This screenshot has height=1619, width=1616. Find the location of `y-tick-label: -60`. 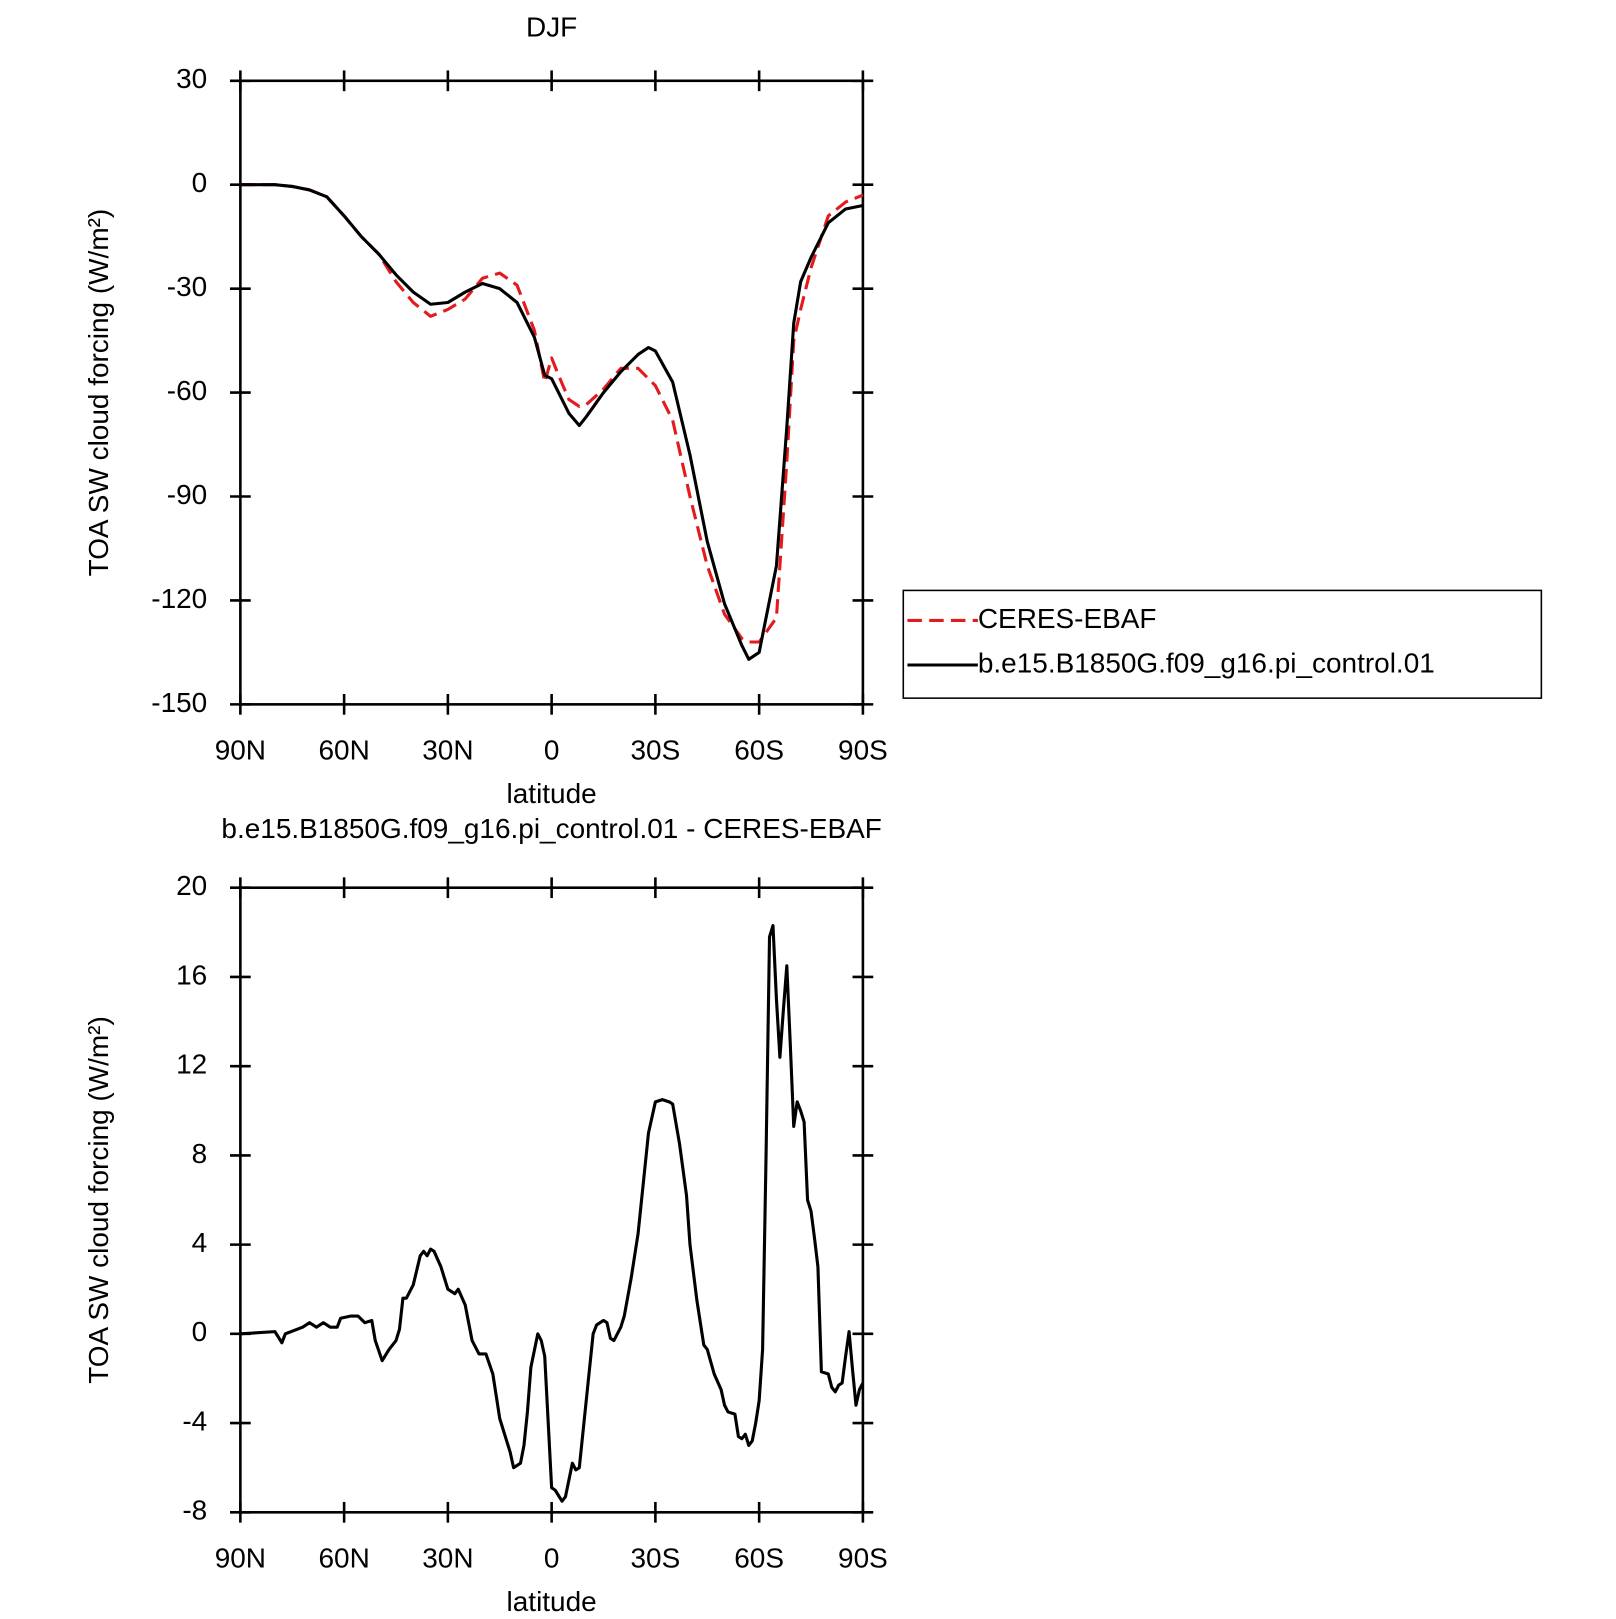

y-tick-label: -60 is located at coordinates (187, 390).